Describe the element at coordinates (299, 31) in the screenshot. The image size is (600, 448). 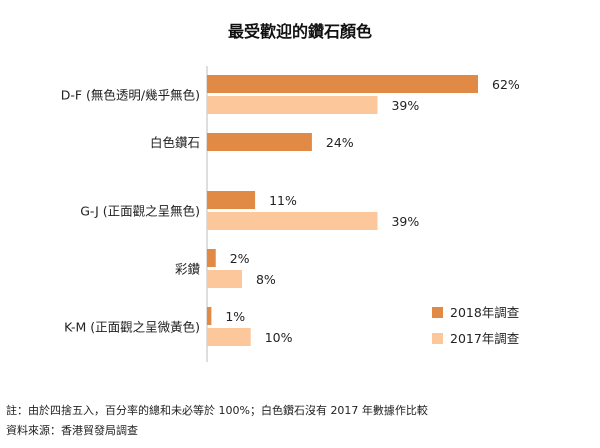
I see `chart-title: 最受歡迎的鑽石顏色` at that location.